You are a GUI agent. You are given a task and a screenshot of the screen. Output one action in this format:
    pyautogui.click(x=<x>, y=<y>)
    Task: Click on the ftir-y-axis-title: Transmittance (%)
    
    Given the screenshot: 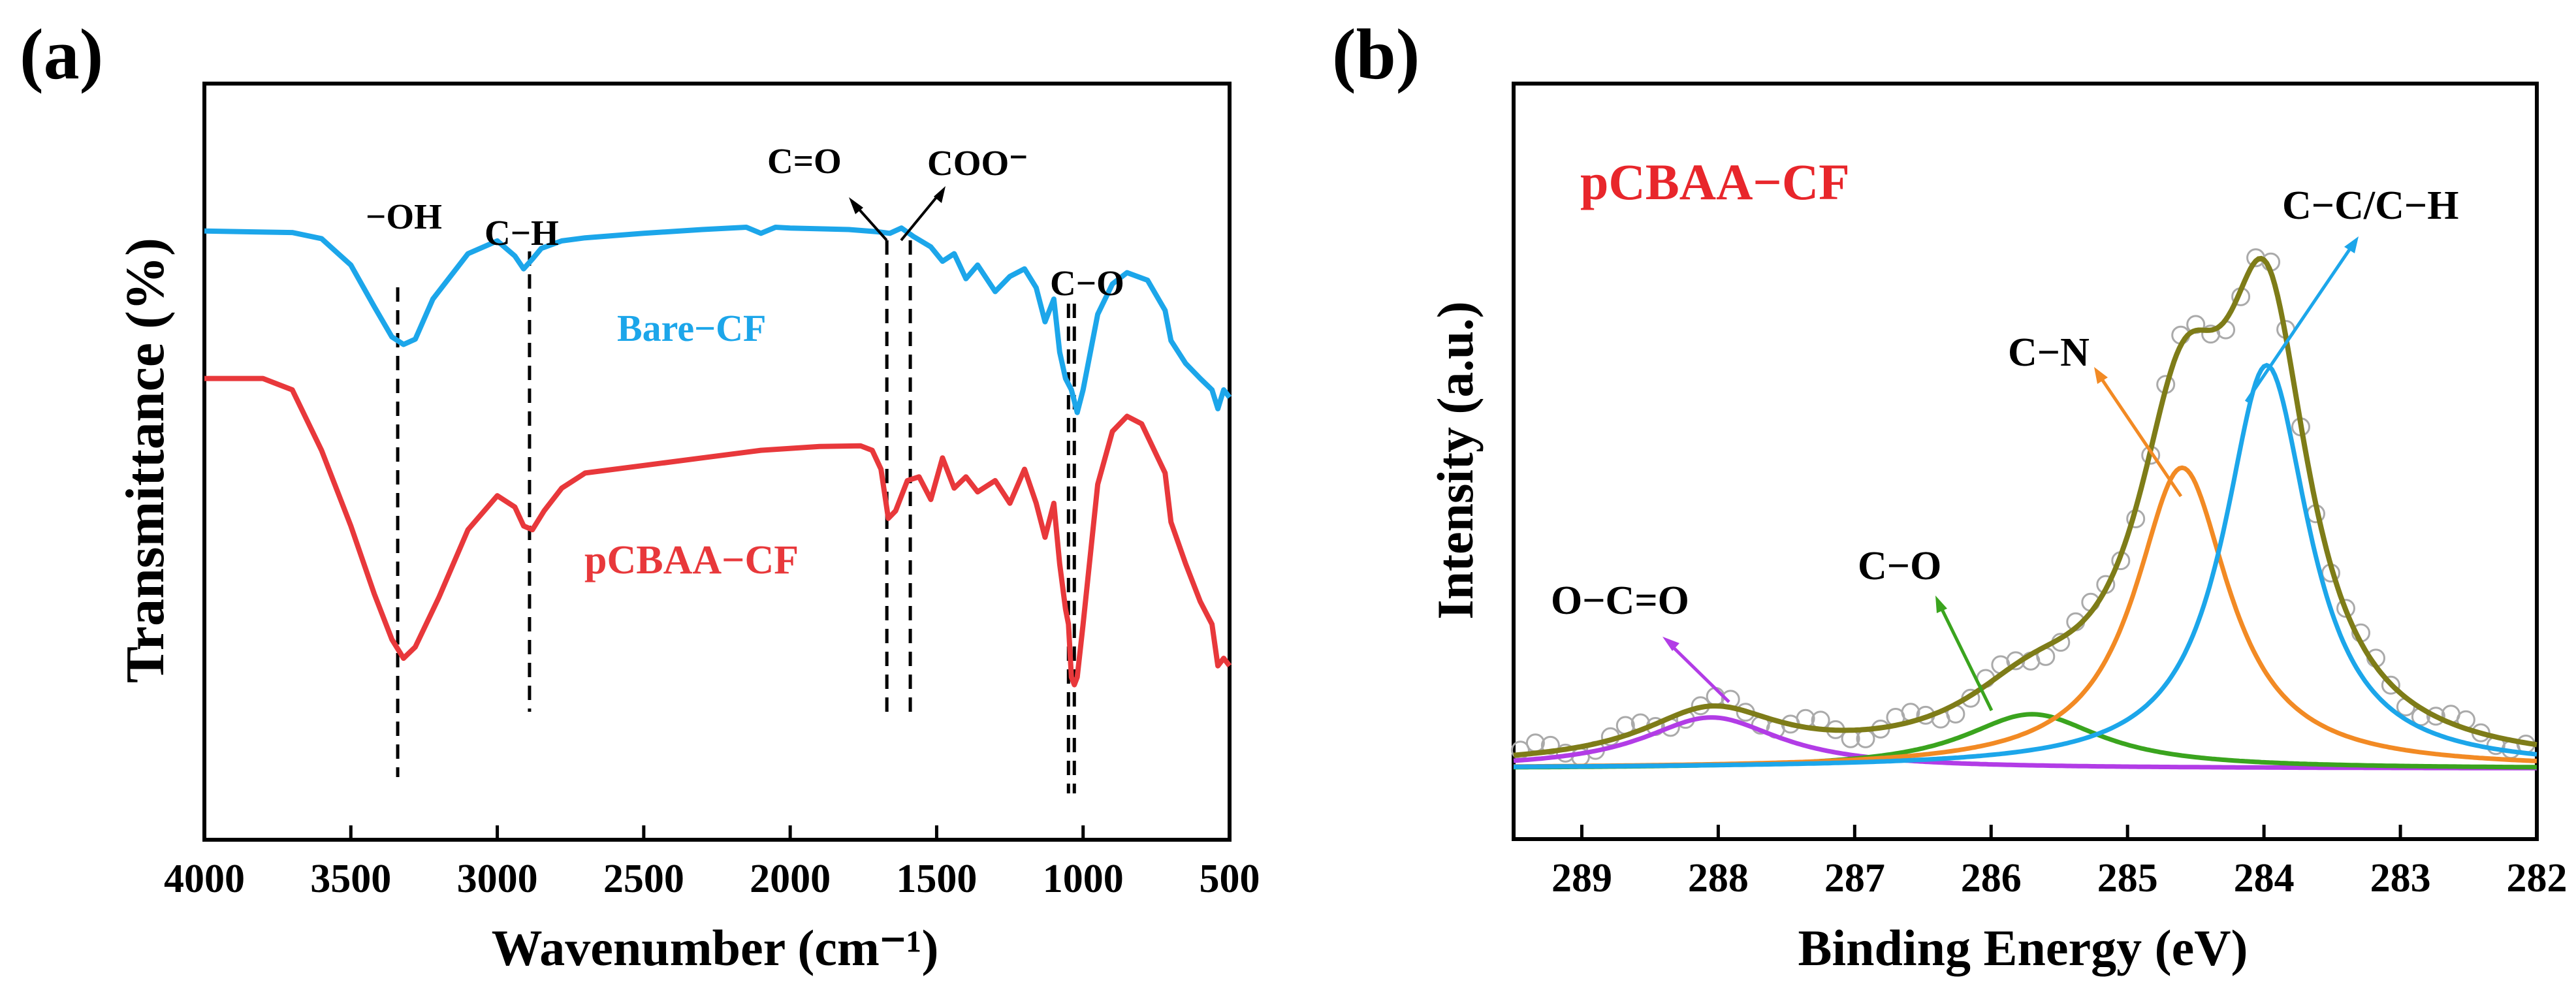 What is the action you would take?
    pyautogui.click(x=146, y=460)
    